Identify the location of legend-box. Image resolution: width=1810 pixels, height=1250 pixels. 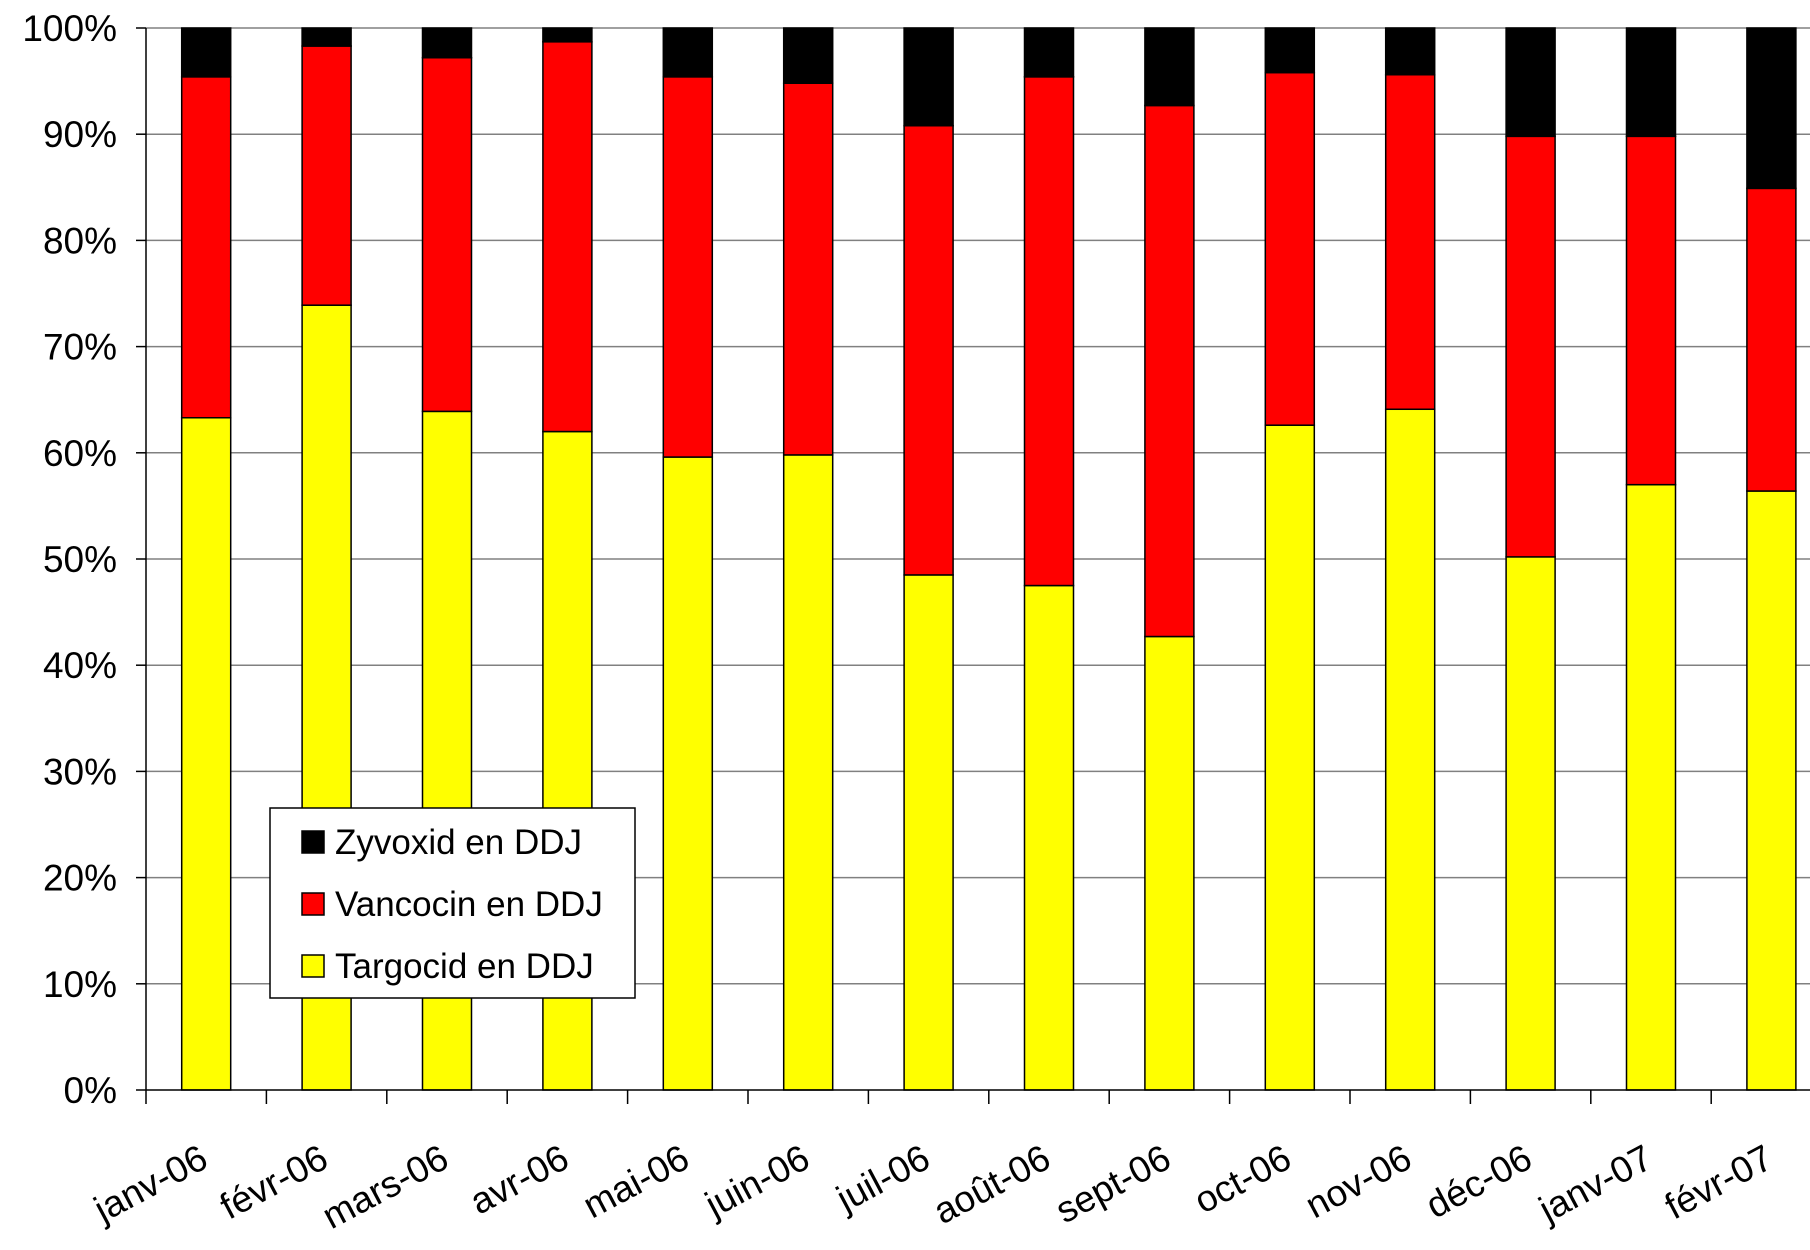
(452, 903).